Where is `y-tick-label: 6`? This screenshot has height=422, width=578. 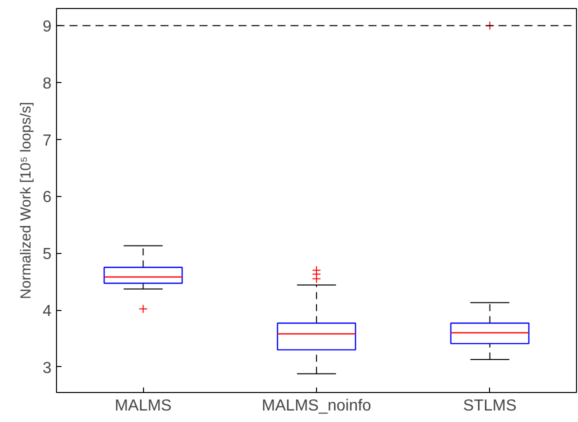
y-tick-label: 6 is located at coordinates (47, 197).